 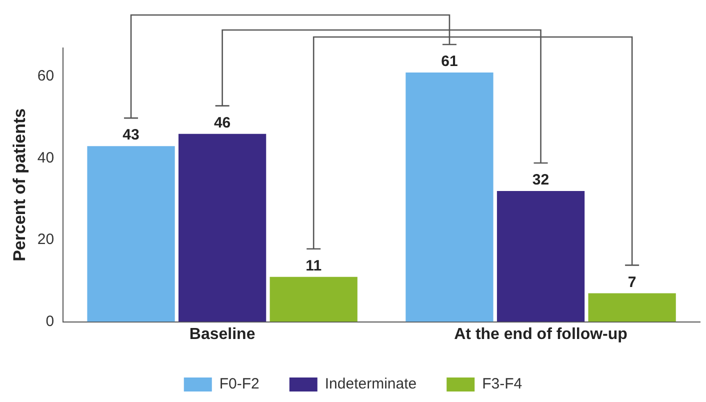 What do you see at coordinates (131, 135) in the screenshot?
I see `data-label: 43` at bounding box center [131, 135].